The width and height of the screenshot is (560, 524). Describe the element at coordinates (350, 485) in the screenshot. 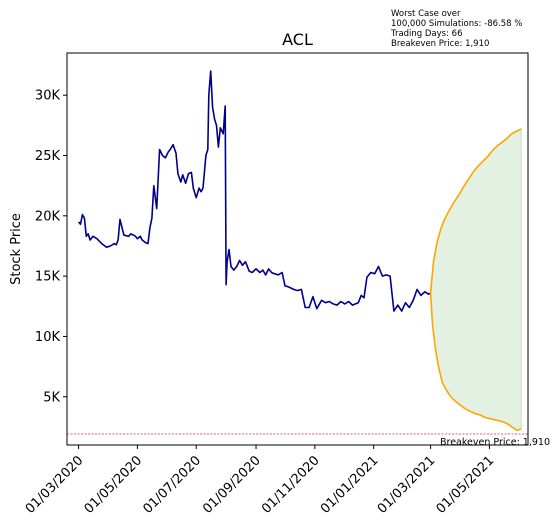

I see `x-tick-label: 01/01/2021` at that location.